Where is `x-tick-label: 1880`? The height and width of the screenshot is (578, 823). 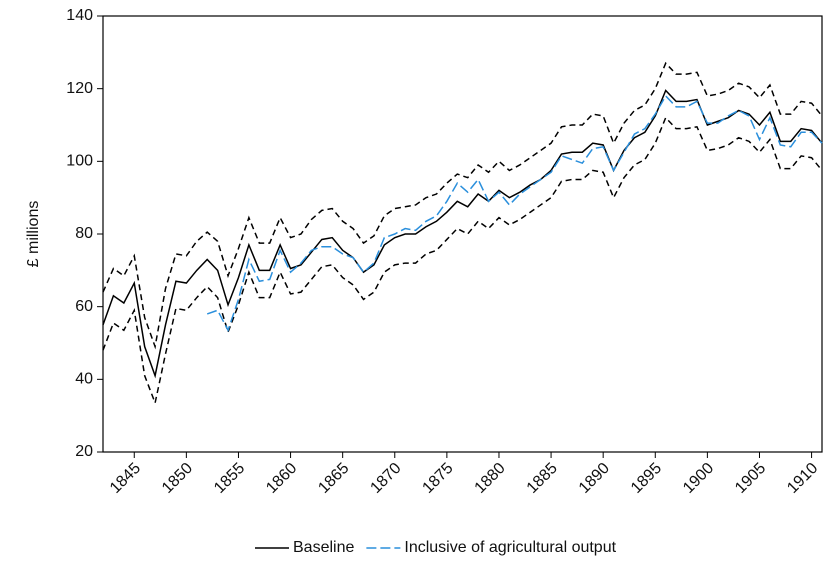
x-tick-label: 1880 is located at coordinates (490, 478).